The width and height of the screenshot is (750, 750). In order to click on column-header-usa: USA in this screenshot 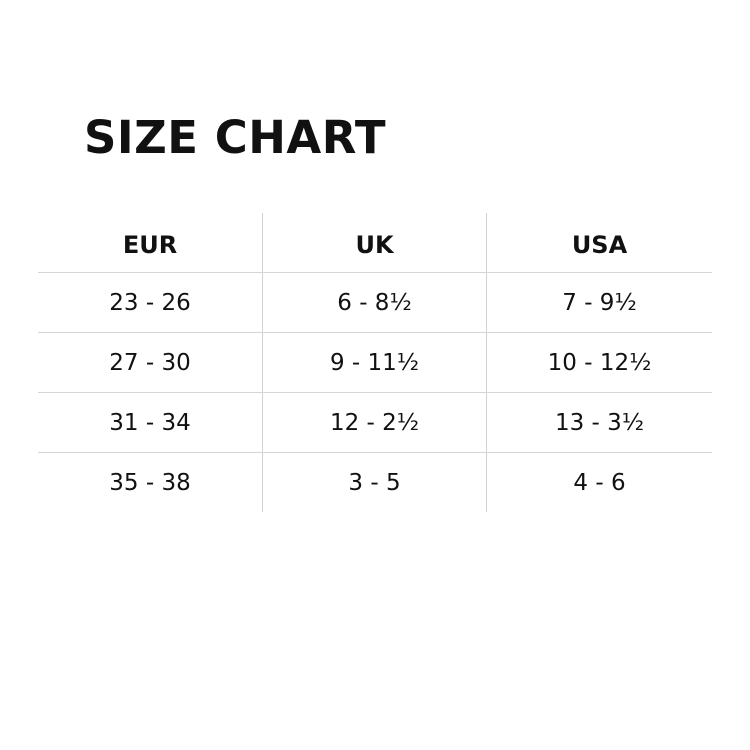, I will do `click(599, 244)`.